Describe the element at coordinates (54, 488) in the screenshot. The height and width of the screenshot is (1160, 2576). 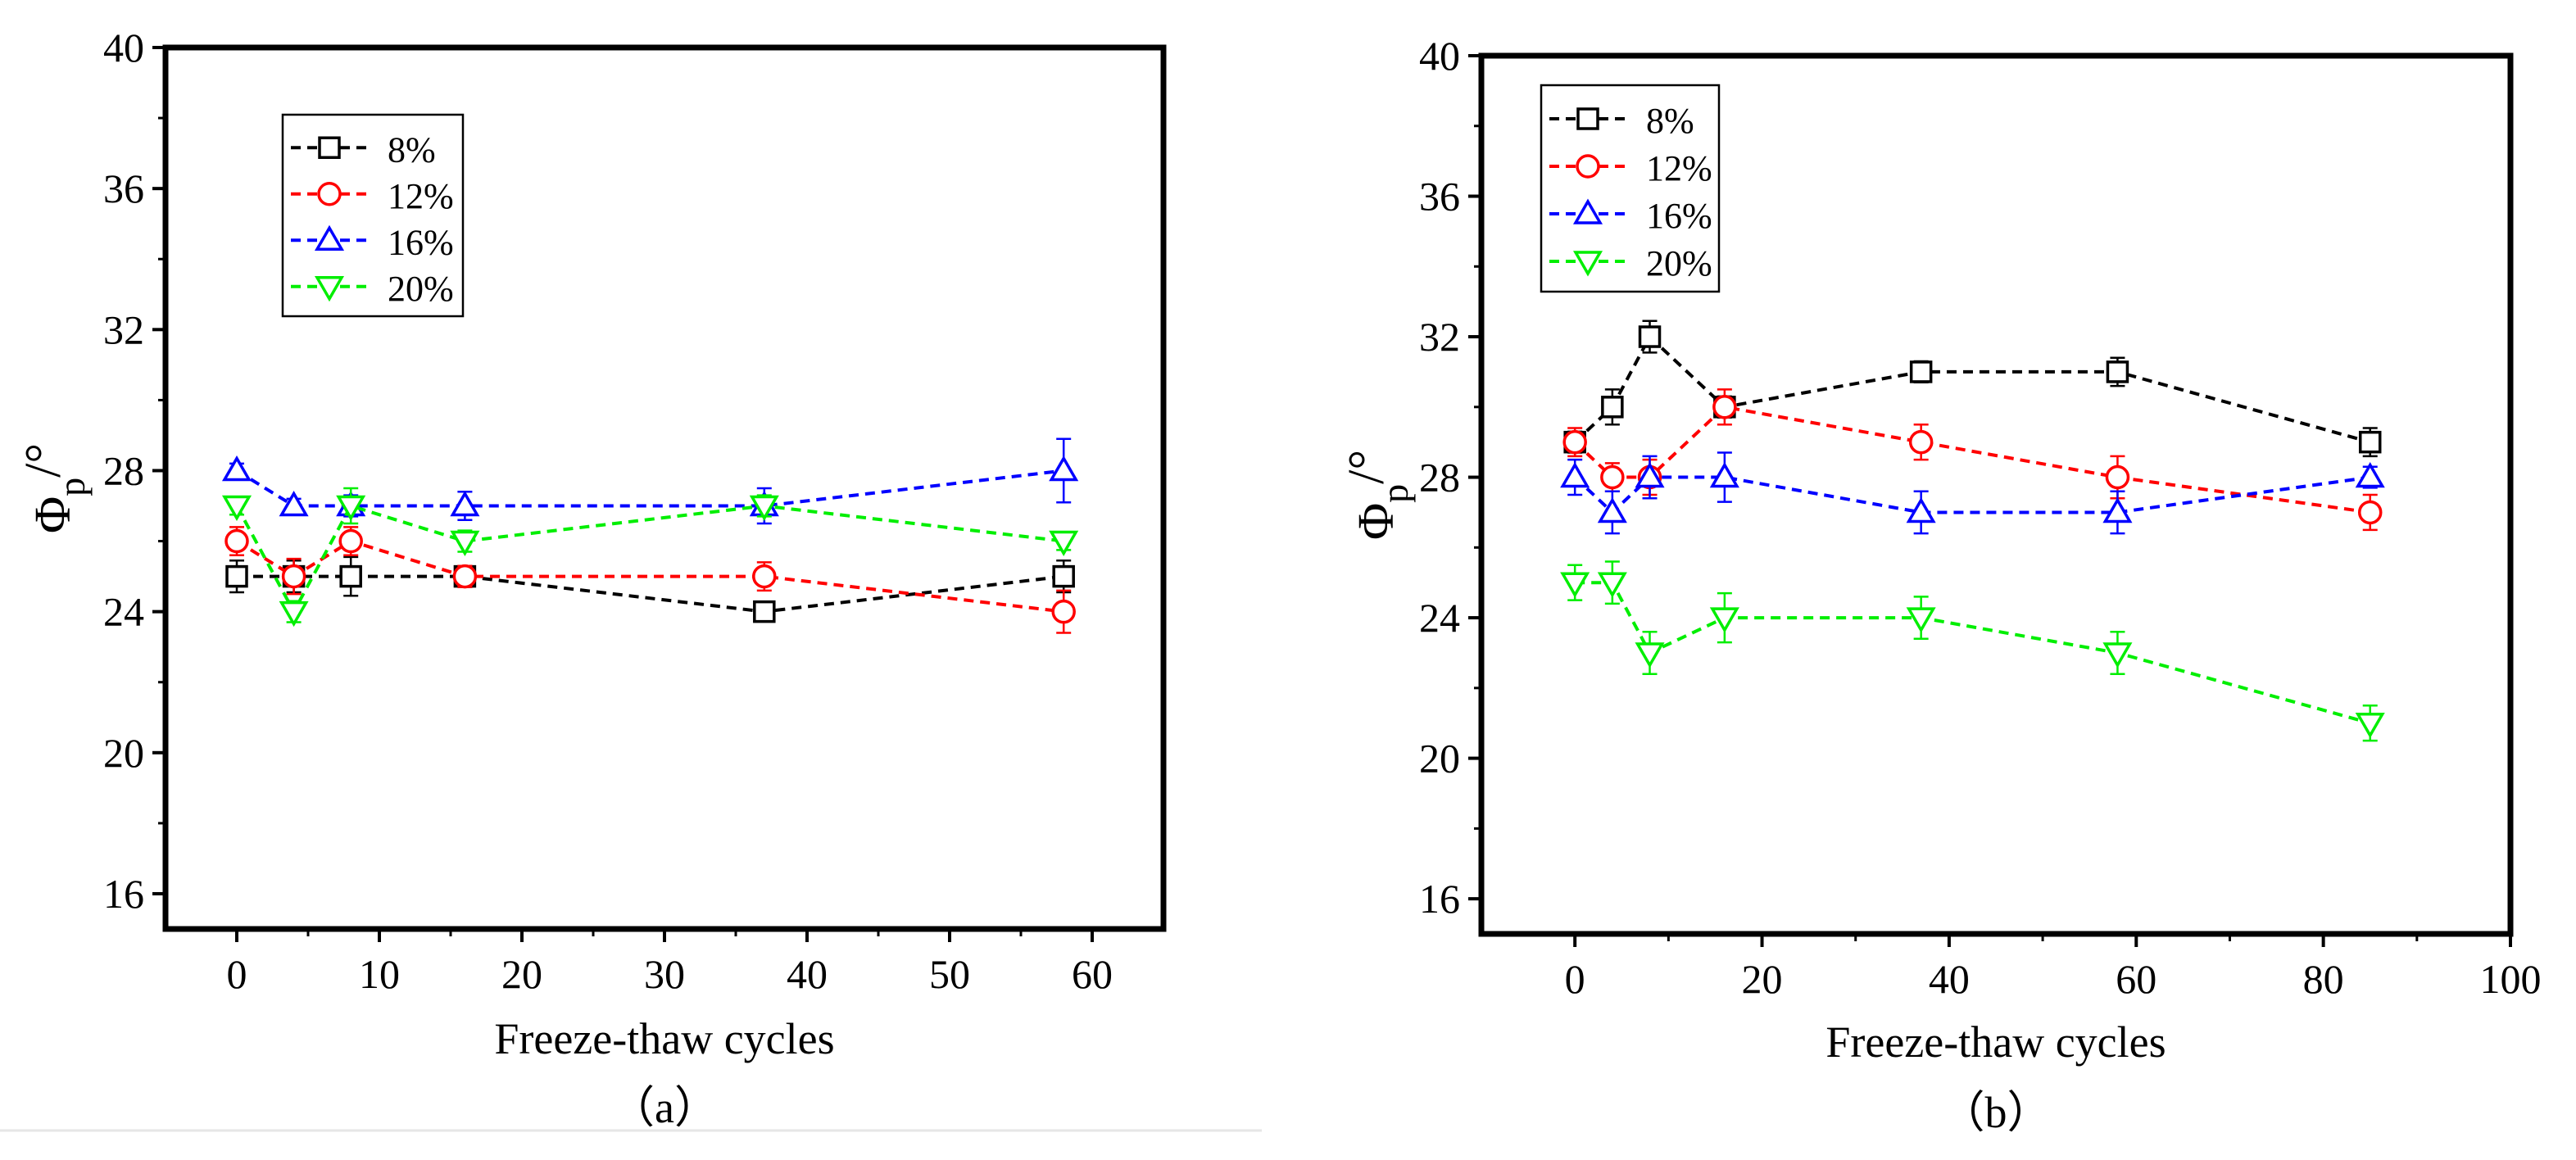
I see `y-axis-label: Φp/°` at that location.